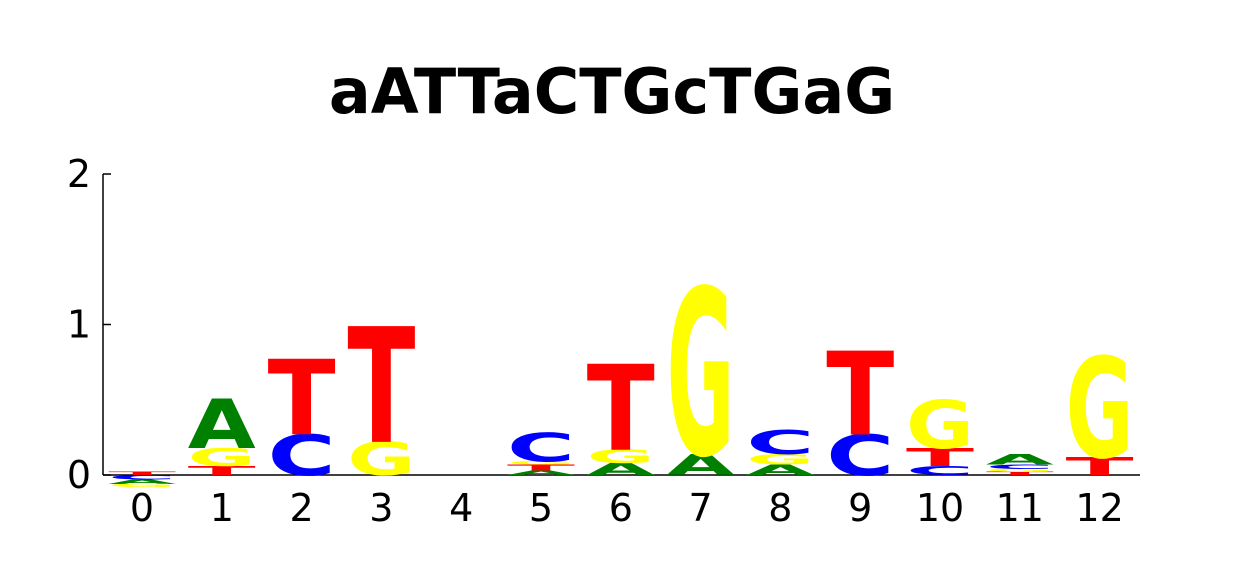 Image resolution: width=1240 pixels, height=575 pixels. Describe the element at coordinates (940, 508) in the screenshot. I see `x-tick-label: 10` at that location.